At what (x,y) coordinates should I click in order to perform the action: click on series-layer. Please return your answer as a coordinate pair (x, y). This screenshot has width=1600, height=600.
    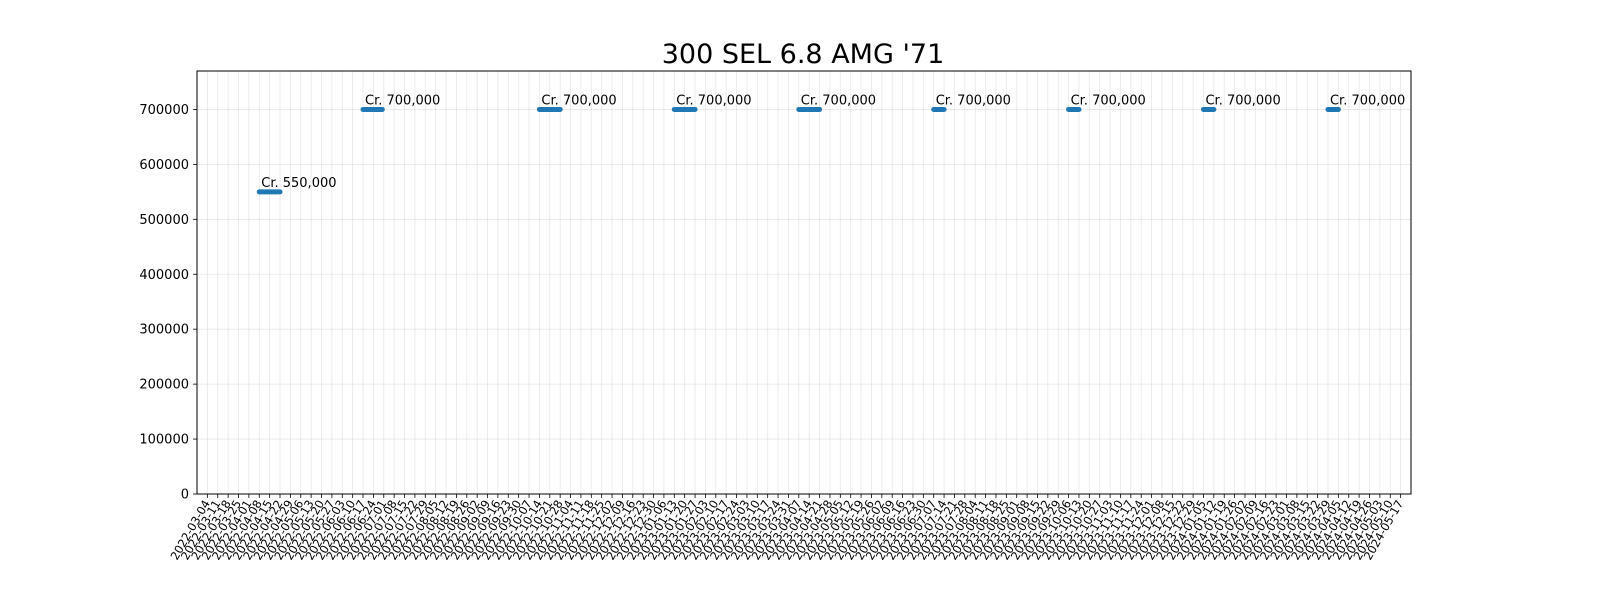
    Looking at the image, I should click on (798, 150).